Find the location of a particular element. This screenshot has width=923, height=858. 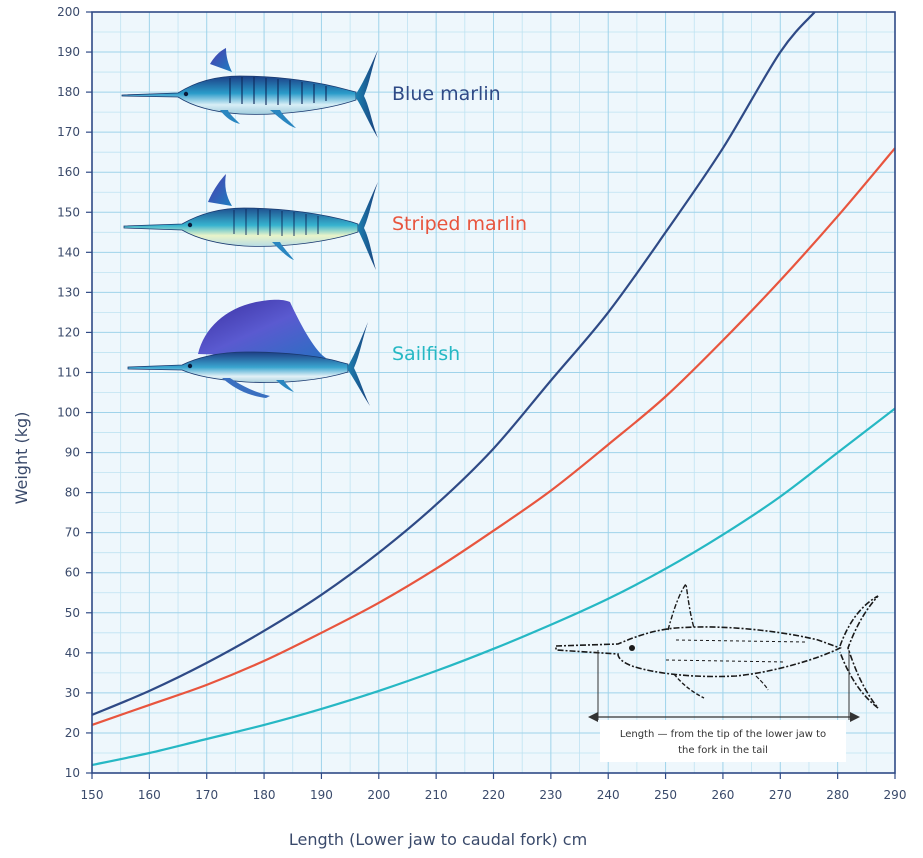

striped-marlin-fish-icon is located at coordinates (250, 222).